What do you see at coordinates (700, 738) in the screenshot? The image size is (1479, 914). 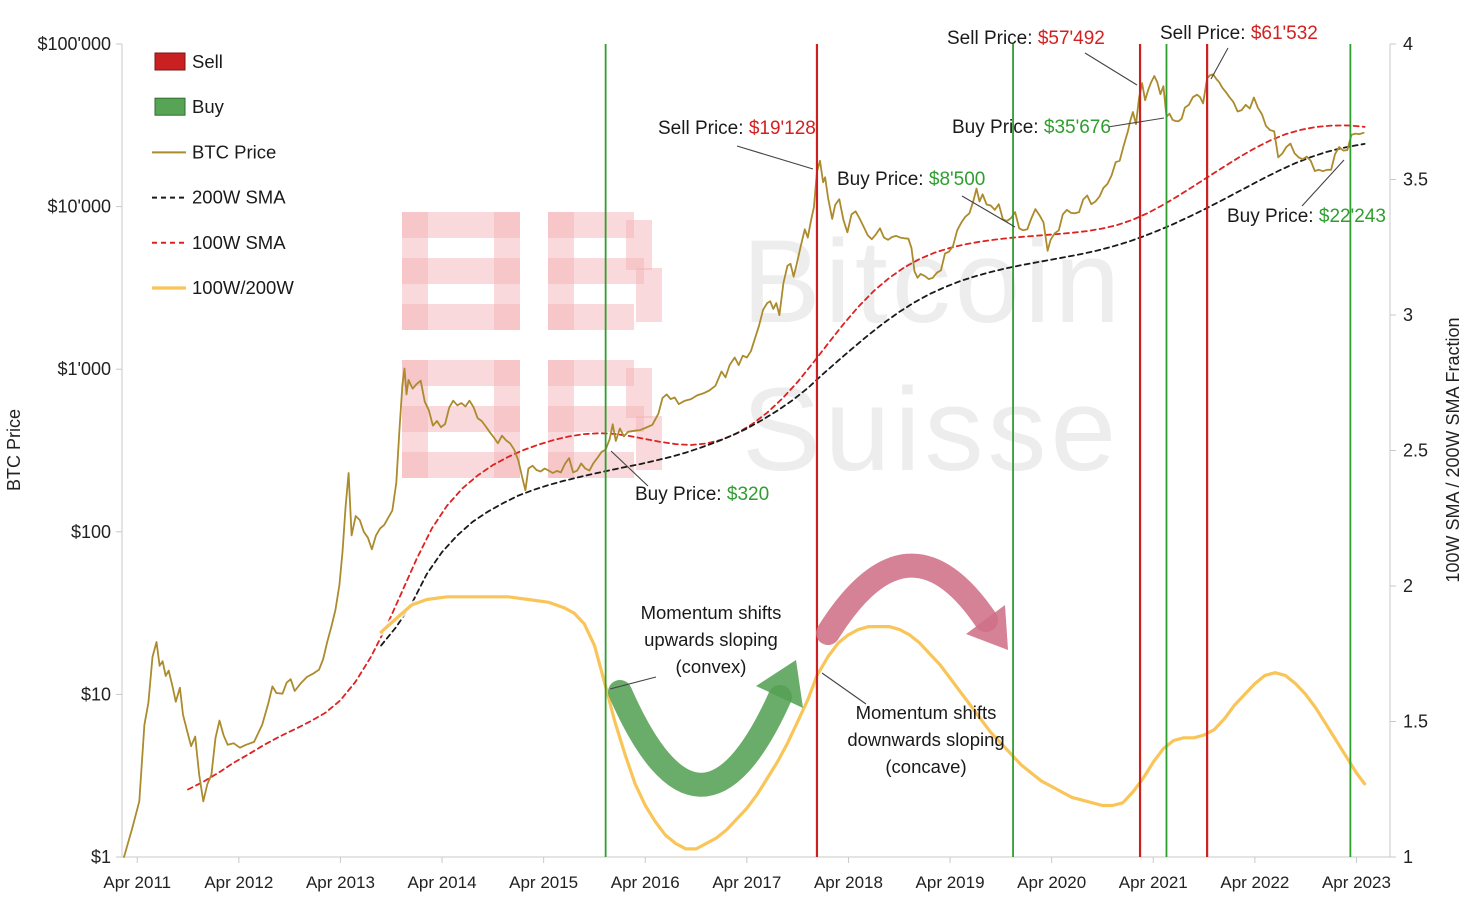 I see `convex-arrow` at bounding box center [700, 738].